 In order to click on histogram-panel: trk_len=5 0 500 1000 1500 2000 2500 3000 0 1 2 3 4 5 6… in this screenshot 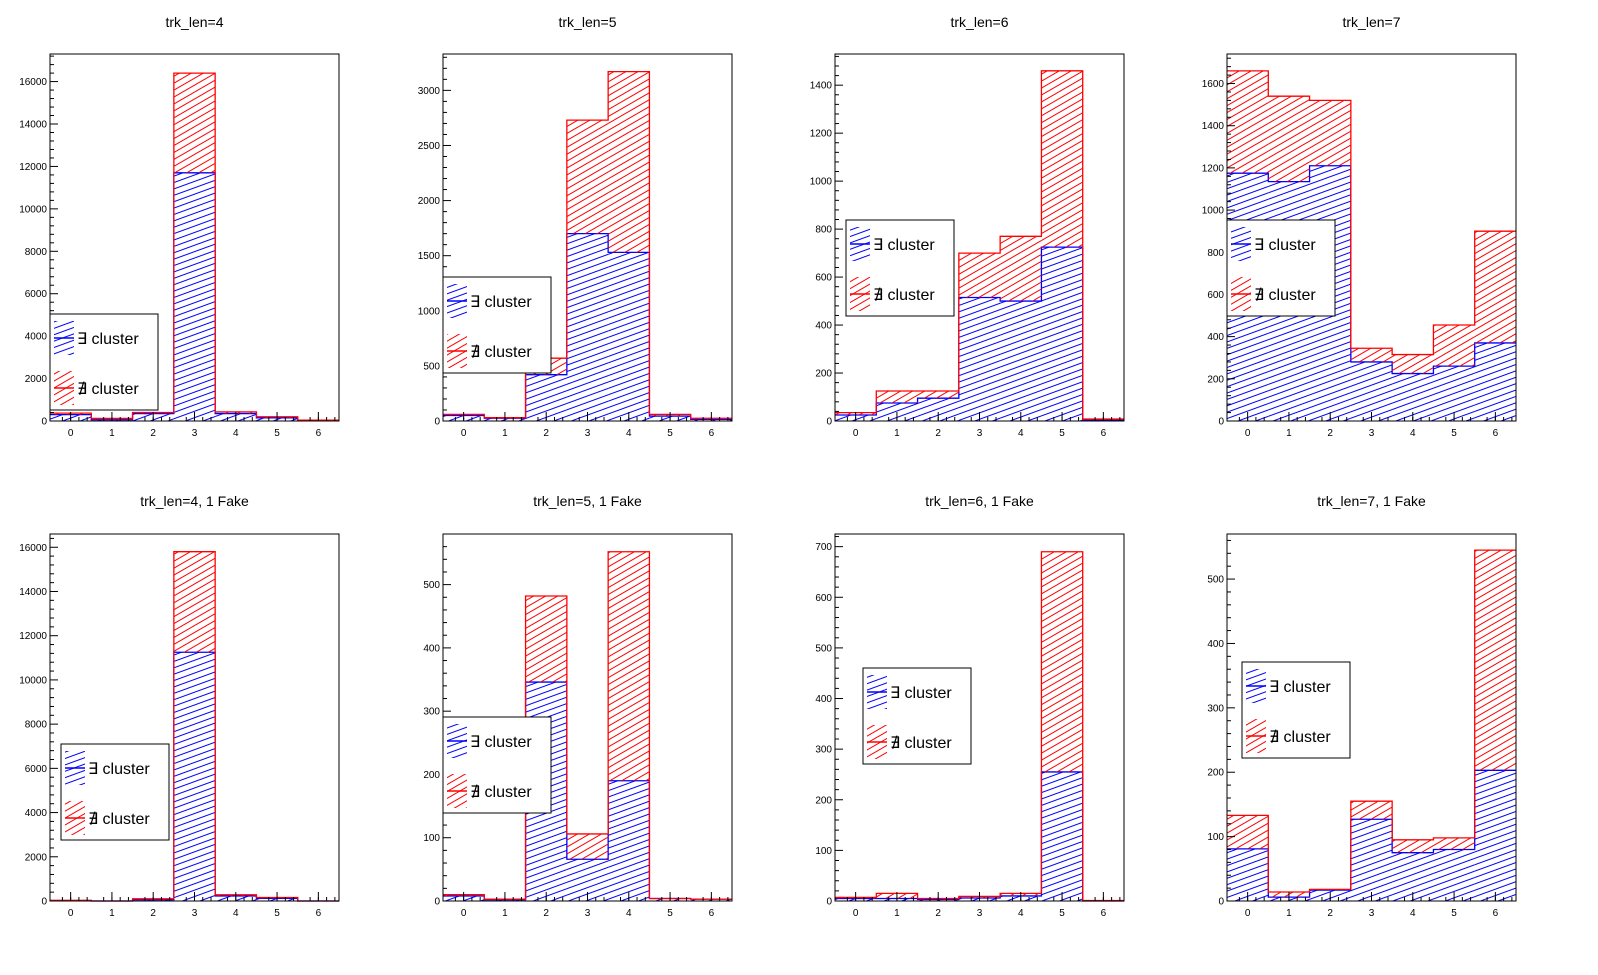, I will do `click(575, 226)`.